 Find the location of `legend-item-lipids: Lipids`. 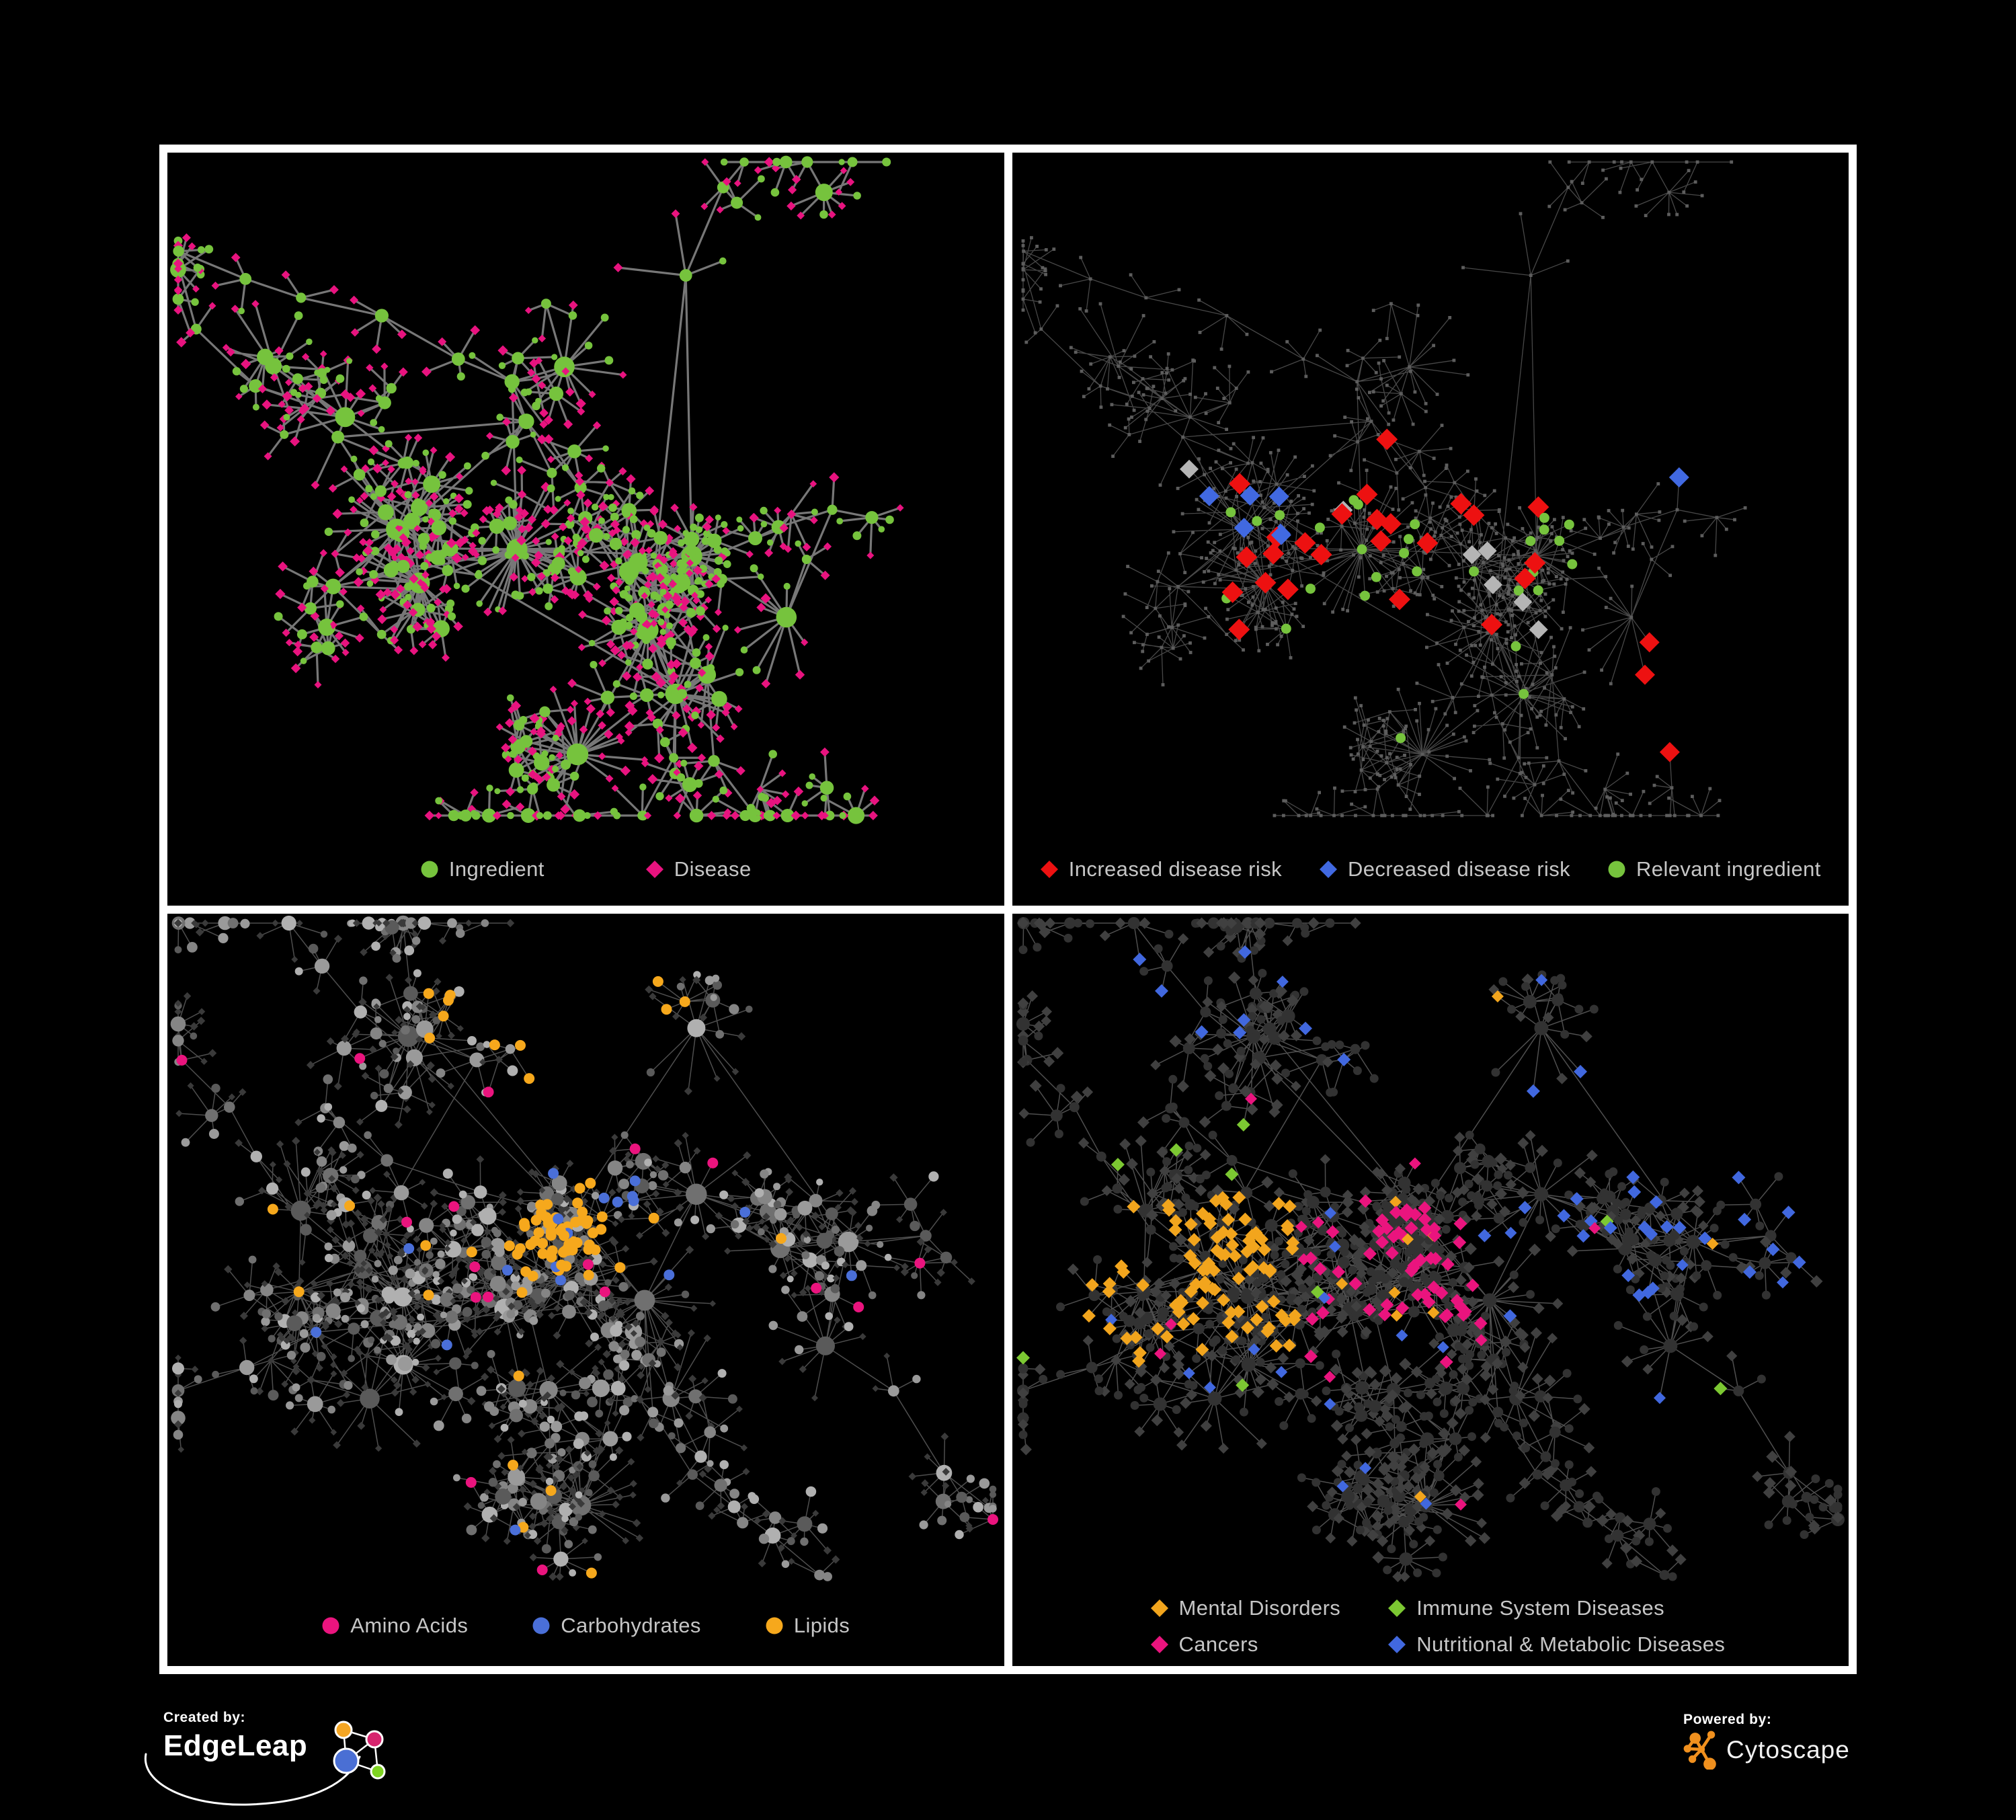

legend-item-lipids: Lipids is located at coordinates (807, 1626).